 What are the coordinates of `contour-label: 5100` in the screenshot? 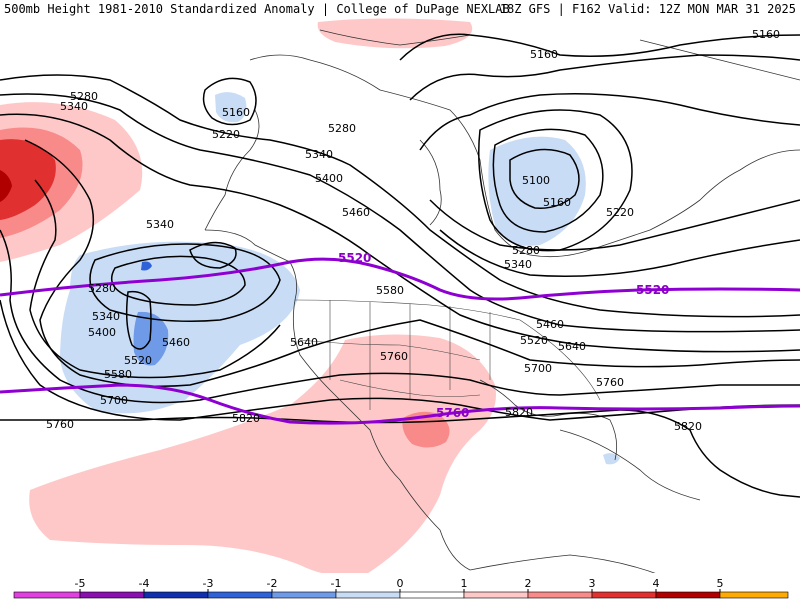 It's located at (536, 180).